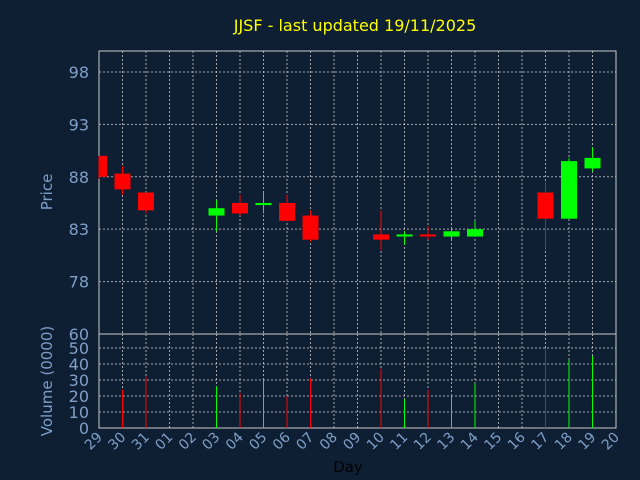 Image resolution: width=640 pixels, height=480 pixels. What do you see at coordinates (84, 428) in the screenshot?
I see `volume-y-tick-label: 0` at bounding box center [84, 428].